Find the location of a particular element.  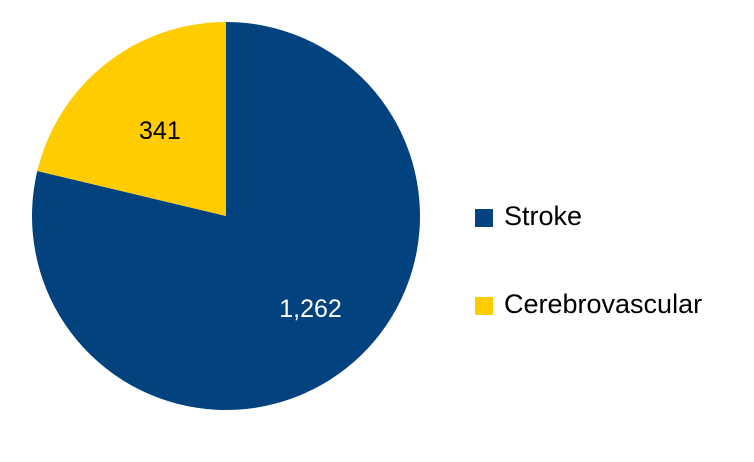

legend-swatch-stroke is located at coordinates (484, 218).